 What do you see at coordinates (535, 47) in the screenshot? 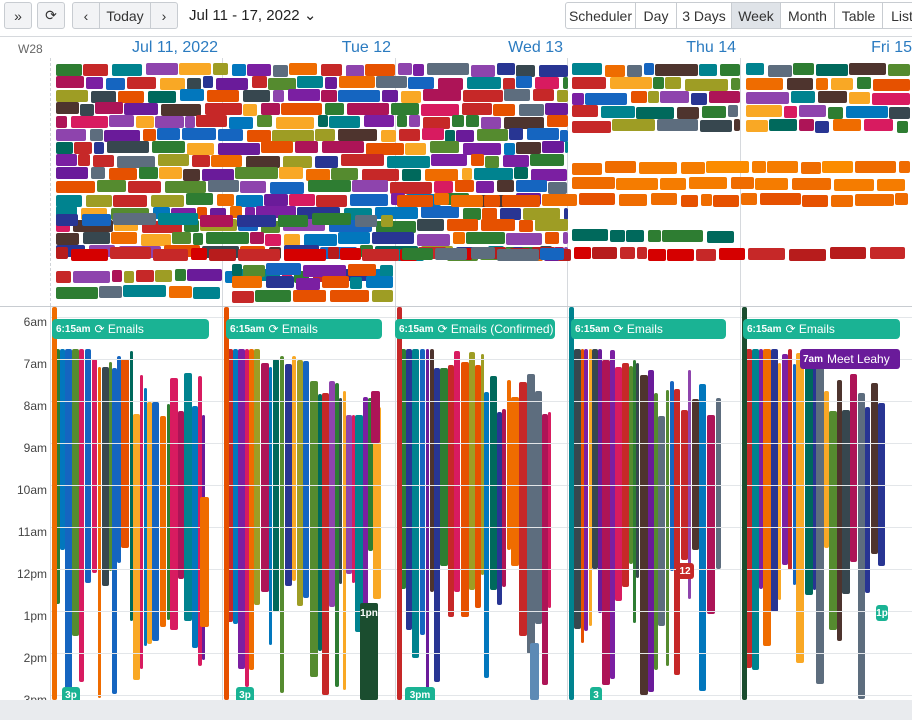
I see `day-header-wed: Wed 13` at bounding box center [535, 47].